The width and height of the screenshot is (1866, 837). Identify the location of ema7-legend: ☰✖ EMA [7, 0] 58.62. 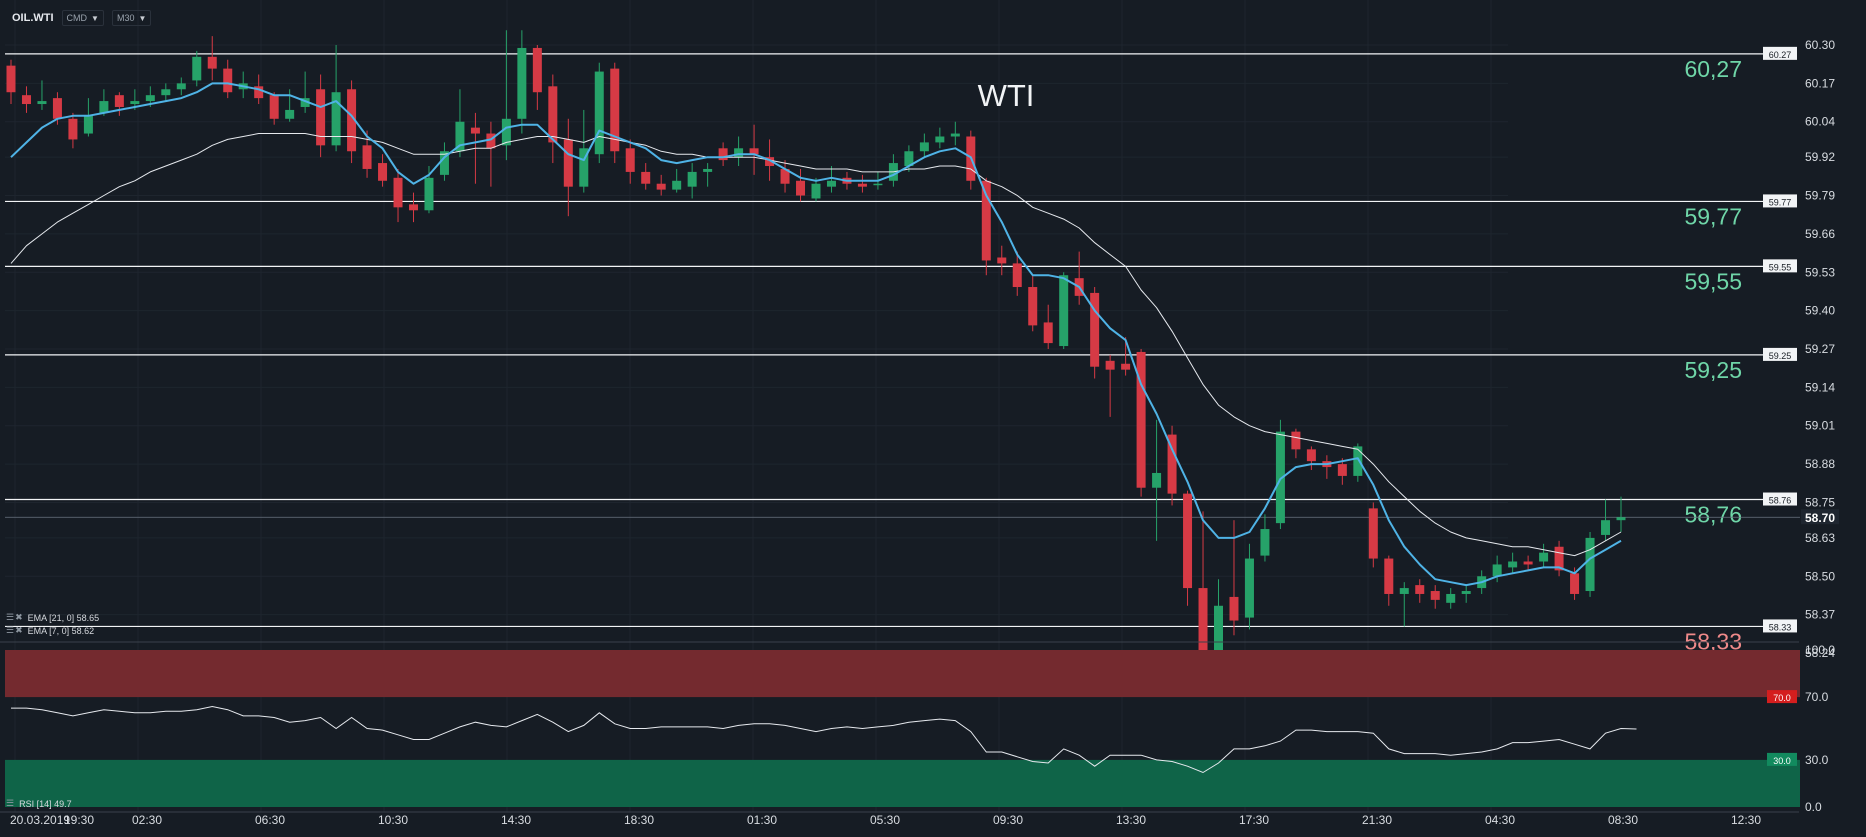
(50, 630).